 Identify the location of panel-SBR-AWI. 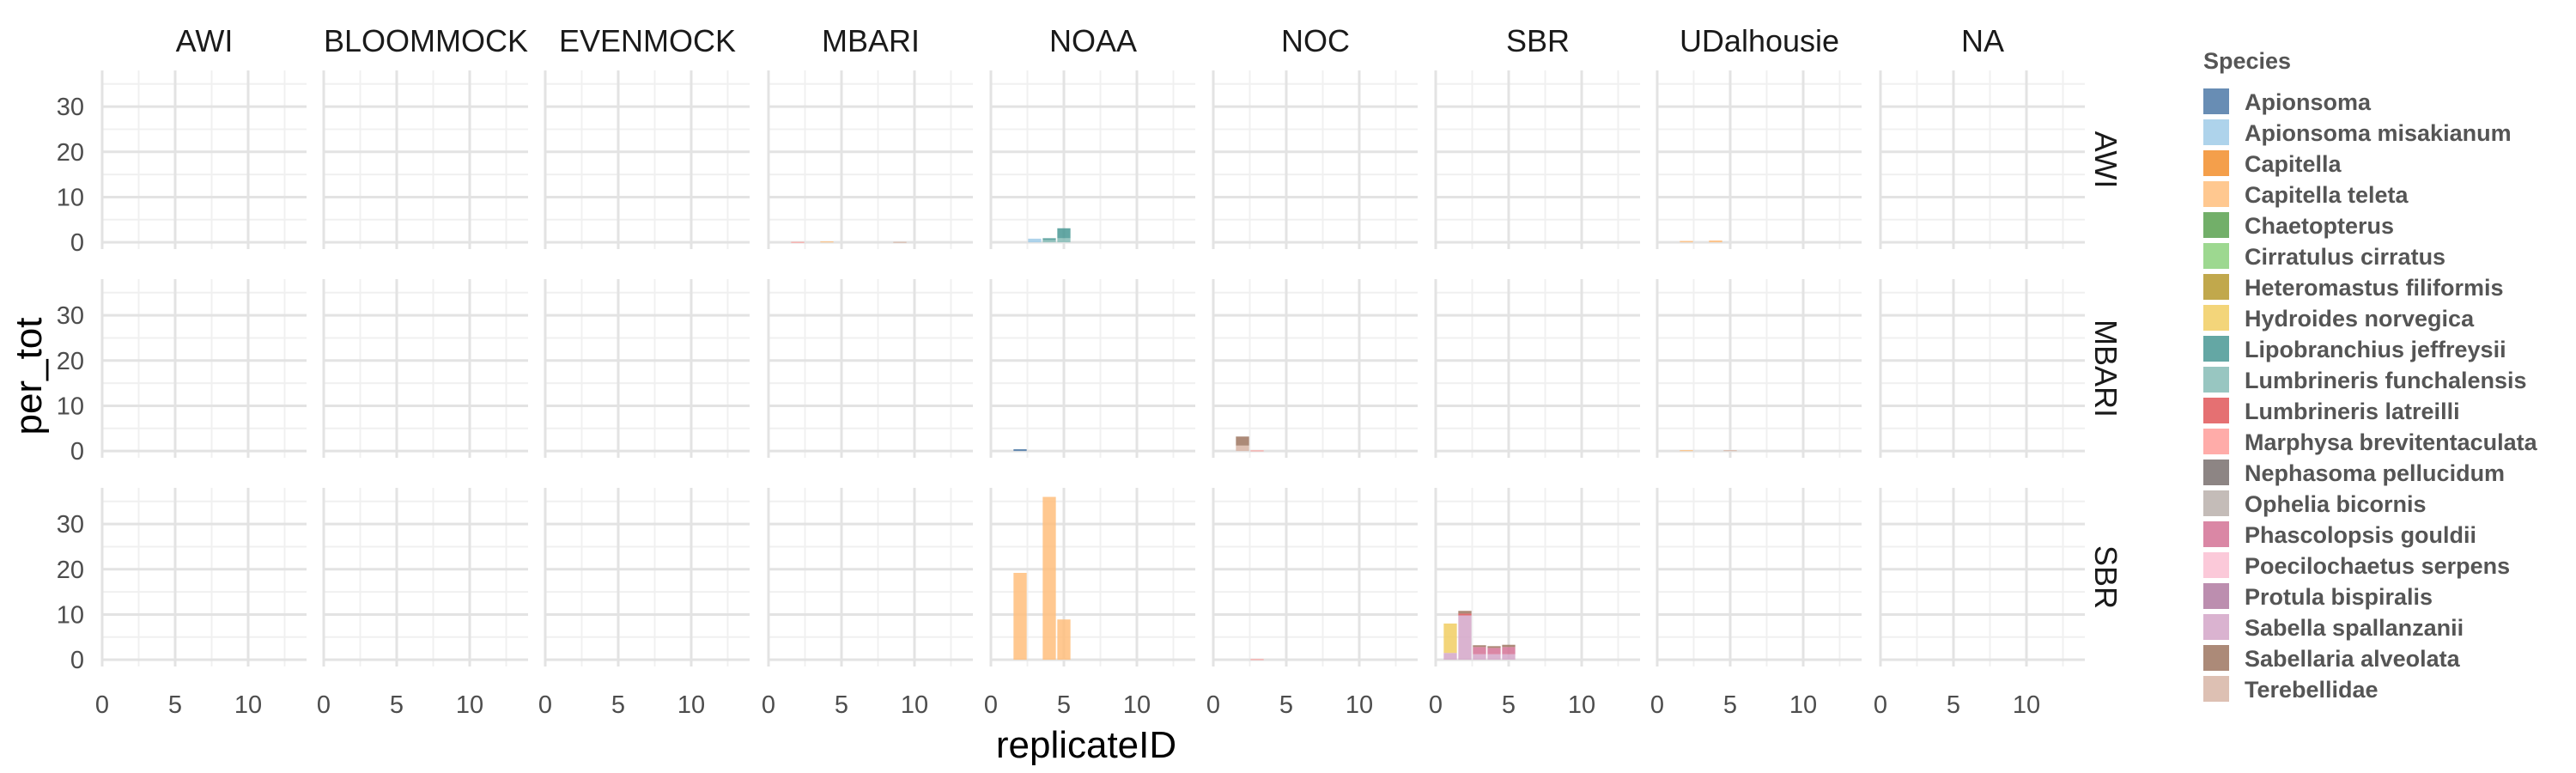
(203, 577).